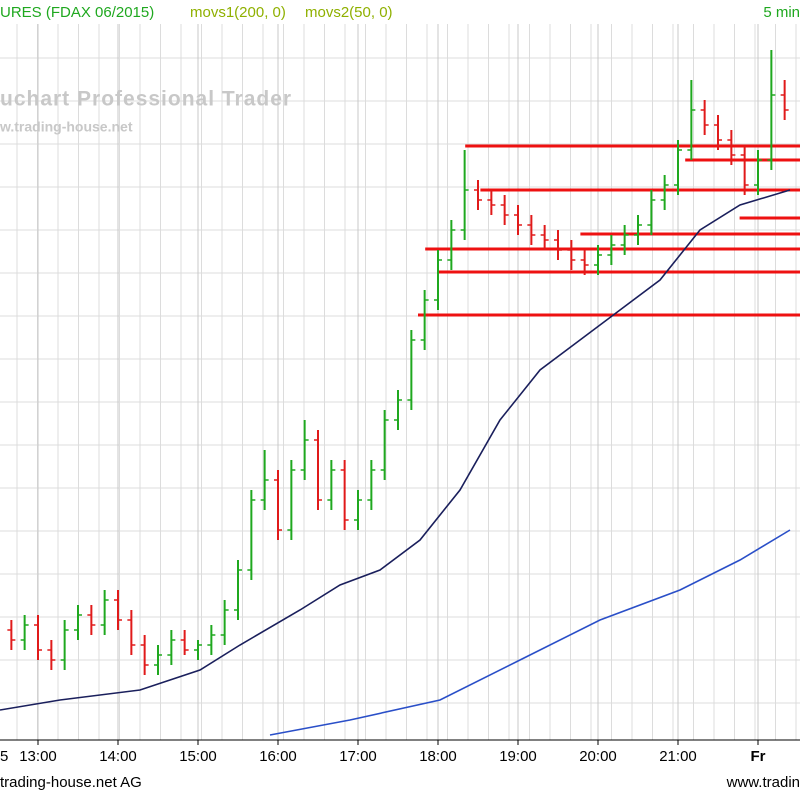 This screenshot has height=800, width=800. I want to click on indicator-label: movs1(200, 0), so click(238, 12).